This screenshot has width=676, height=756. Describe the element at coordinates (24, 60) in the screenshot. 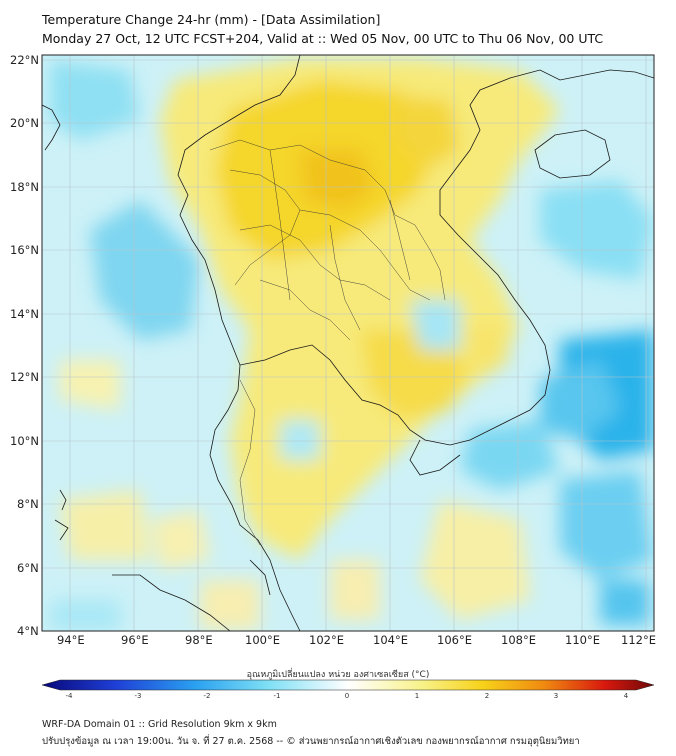

I see `lat-tick-22: 22°N` at that location.